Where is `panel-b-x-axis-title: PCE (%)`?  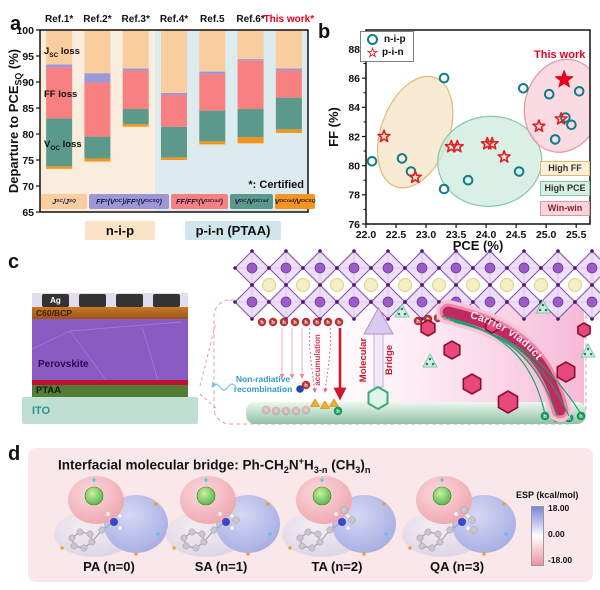
panel-b-x-axis-title: PCE (%) is located at coordinates (478, 245).